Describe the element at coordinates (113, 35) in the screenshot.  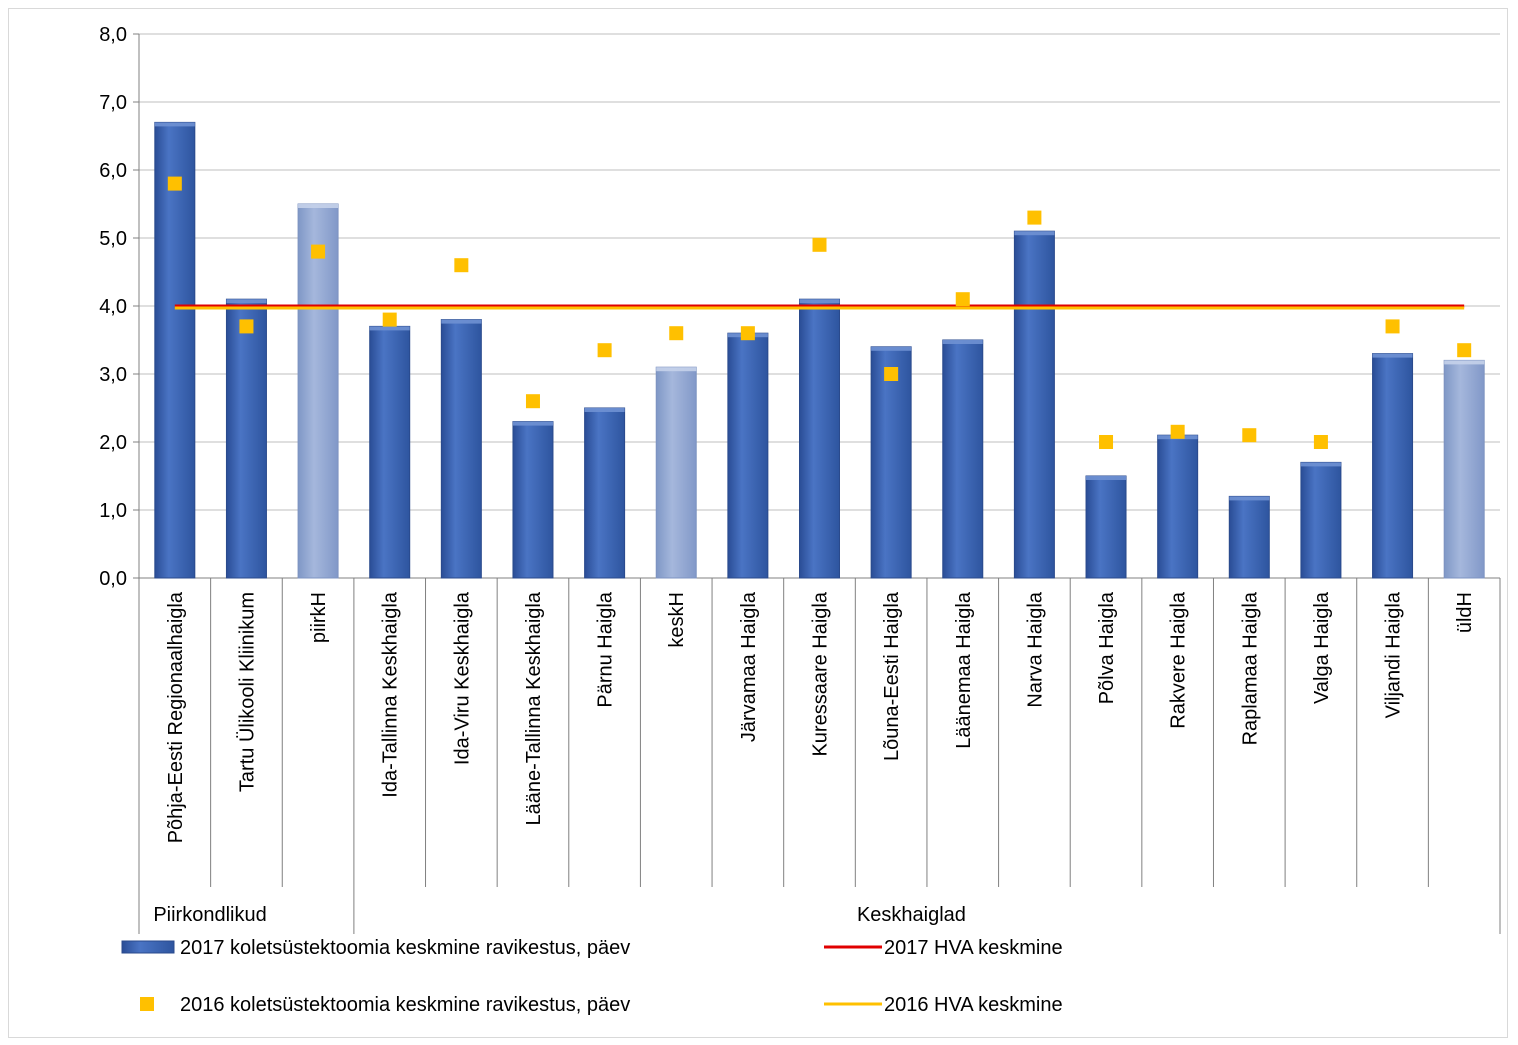
I see `y-tick-label: 8,0` at that location.